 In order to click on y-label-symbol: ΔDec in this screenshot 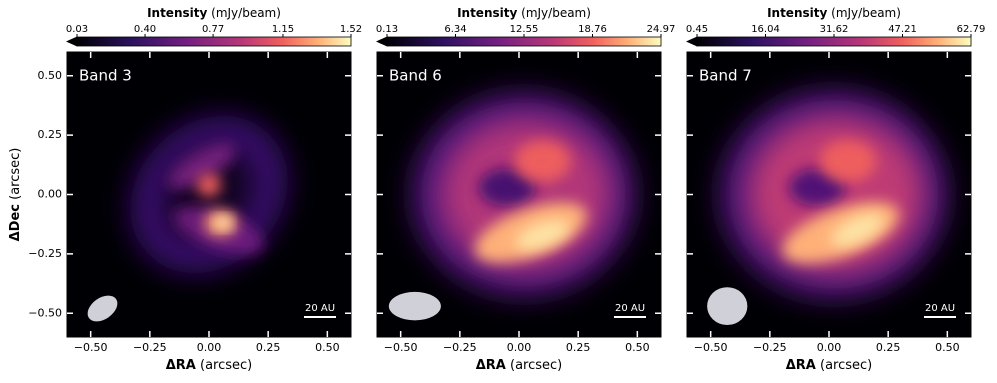, I will do `click(15, 222)`.